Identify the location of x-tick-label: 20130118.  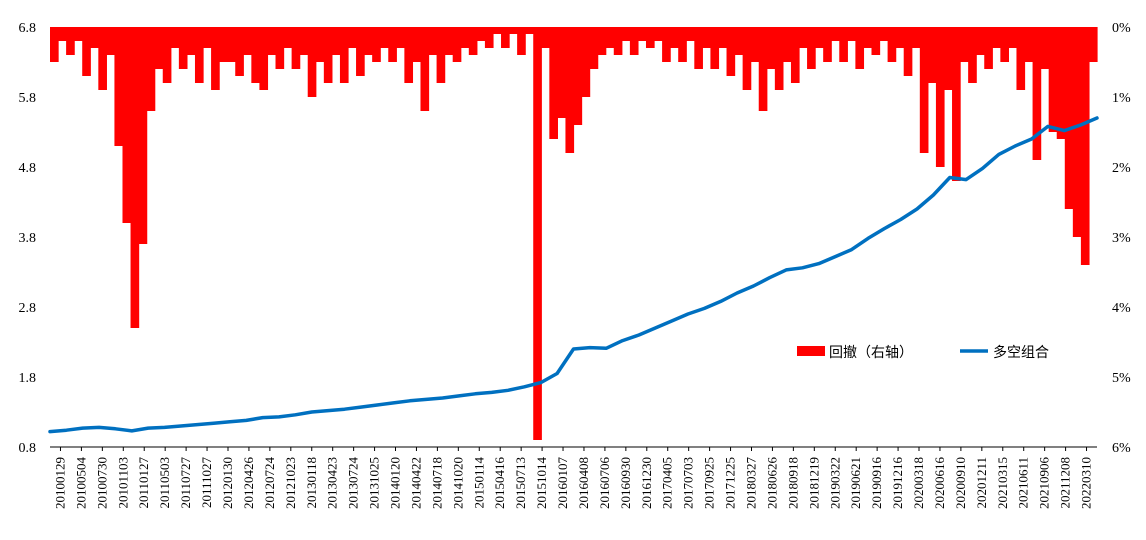
(311, 483).